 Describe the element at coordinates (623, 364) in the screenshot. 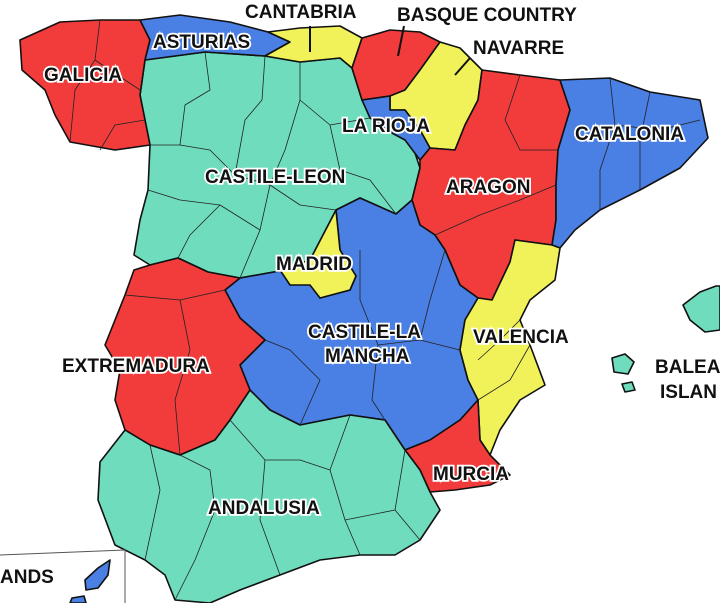

I see `region-balearic-ibiza` at that location.